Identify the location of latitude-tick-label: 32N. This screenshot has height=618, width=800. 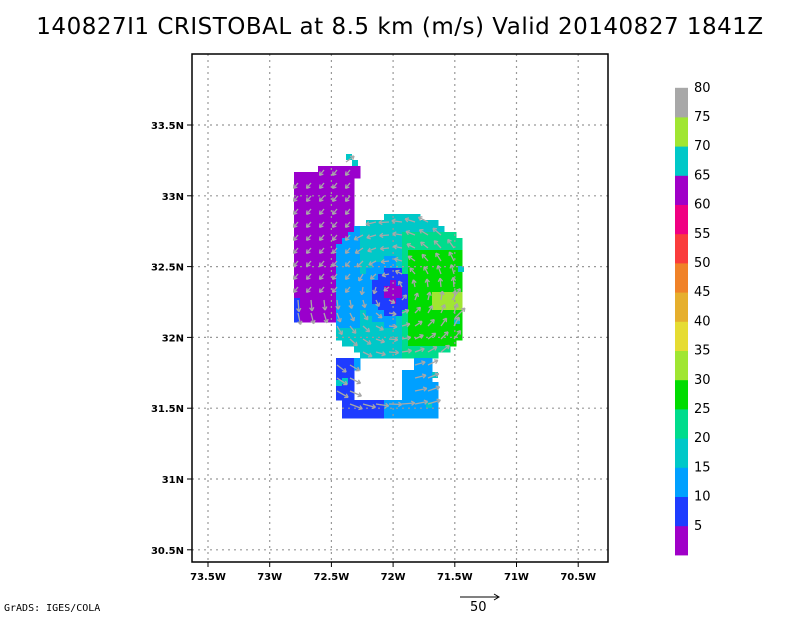
(173, 338).